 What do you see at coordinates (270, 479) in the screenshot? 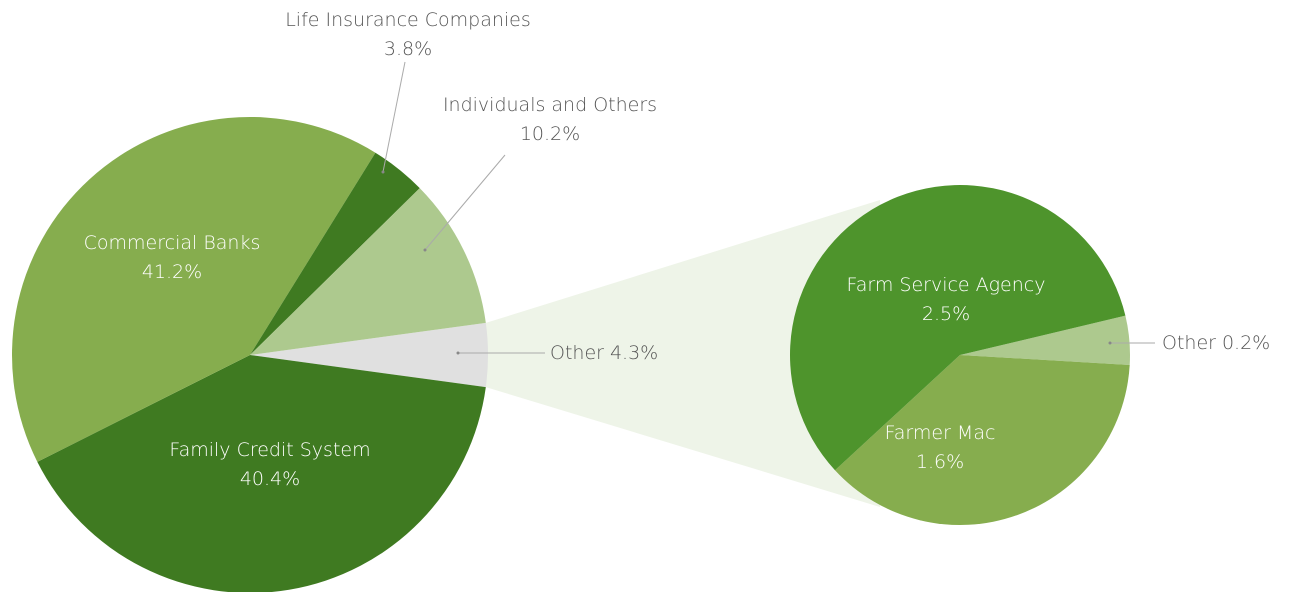
I see `label-value: 40.4%` at bounding box center [270, 479].